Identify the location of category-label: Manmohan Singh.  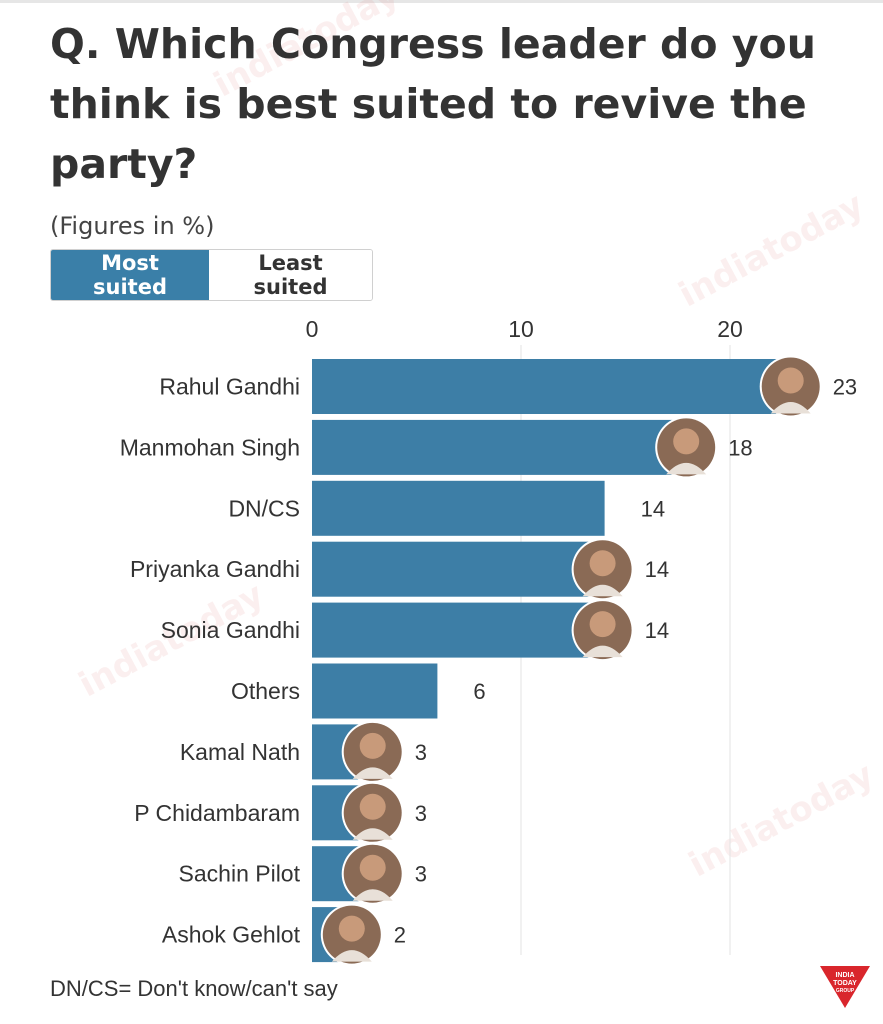
(210, 447).